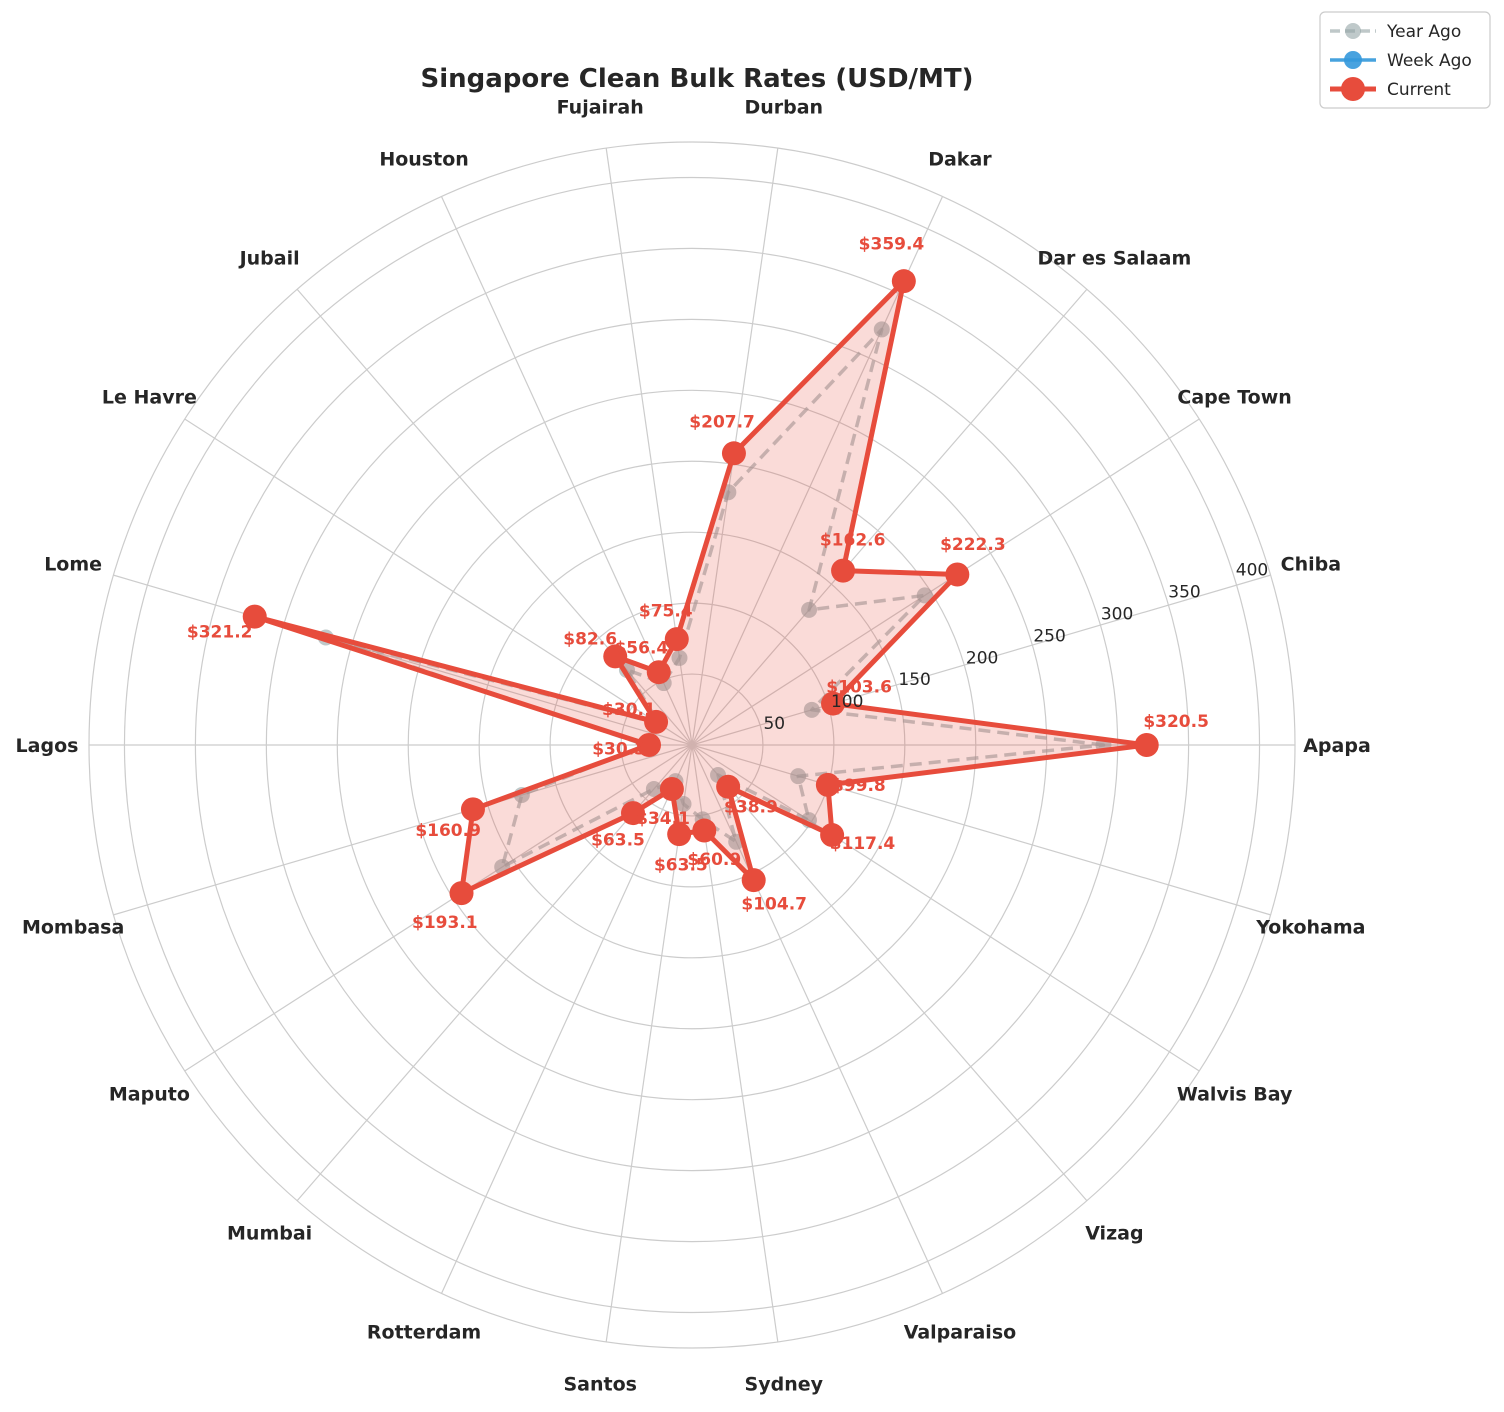 The width and height of the screenshot is (1504, 1412). Describe the element at coordinates (982, 658) in the screenshot. I see `radial-tick-label: 200` at that location.